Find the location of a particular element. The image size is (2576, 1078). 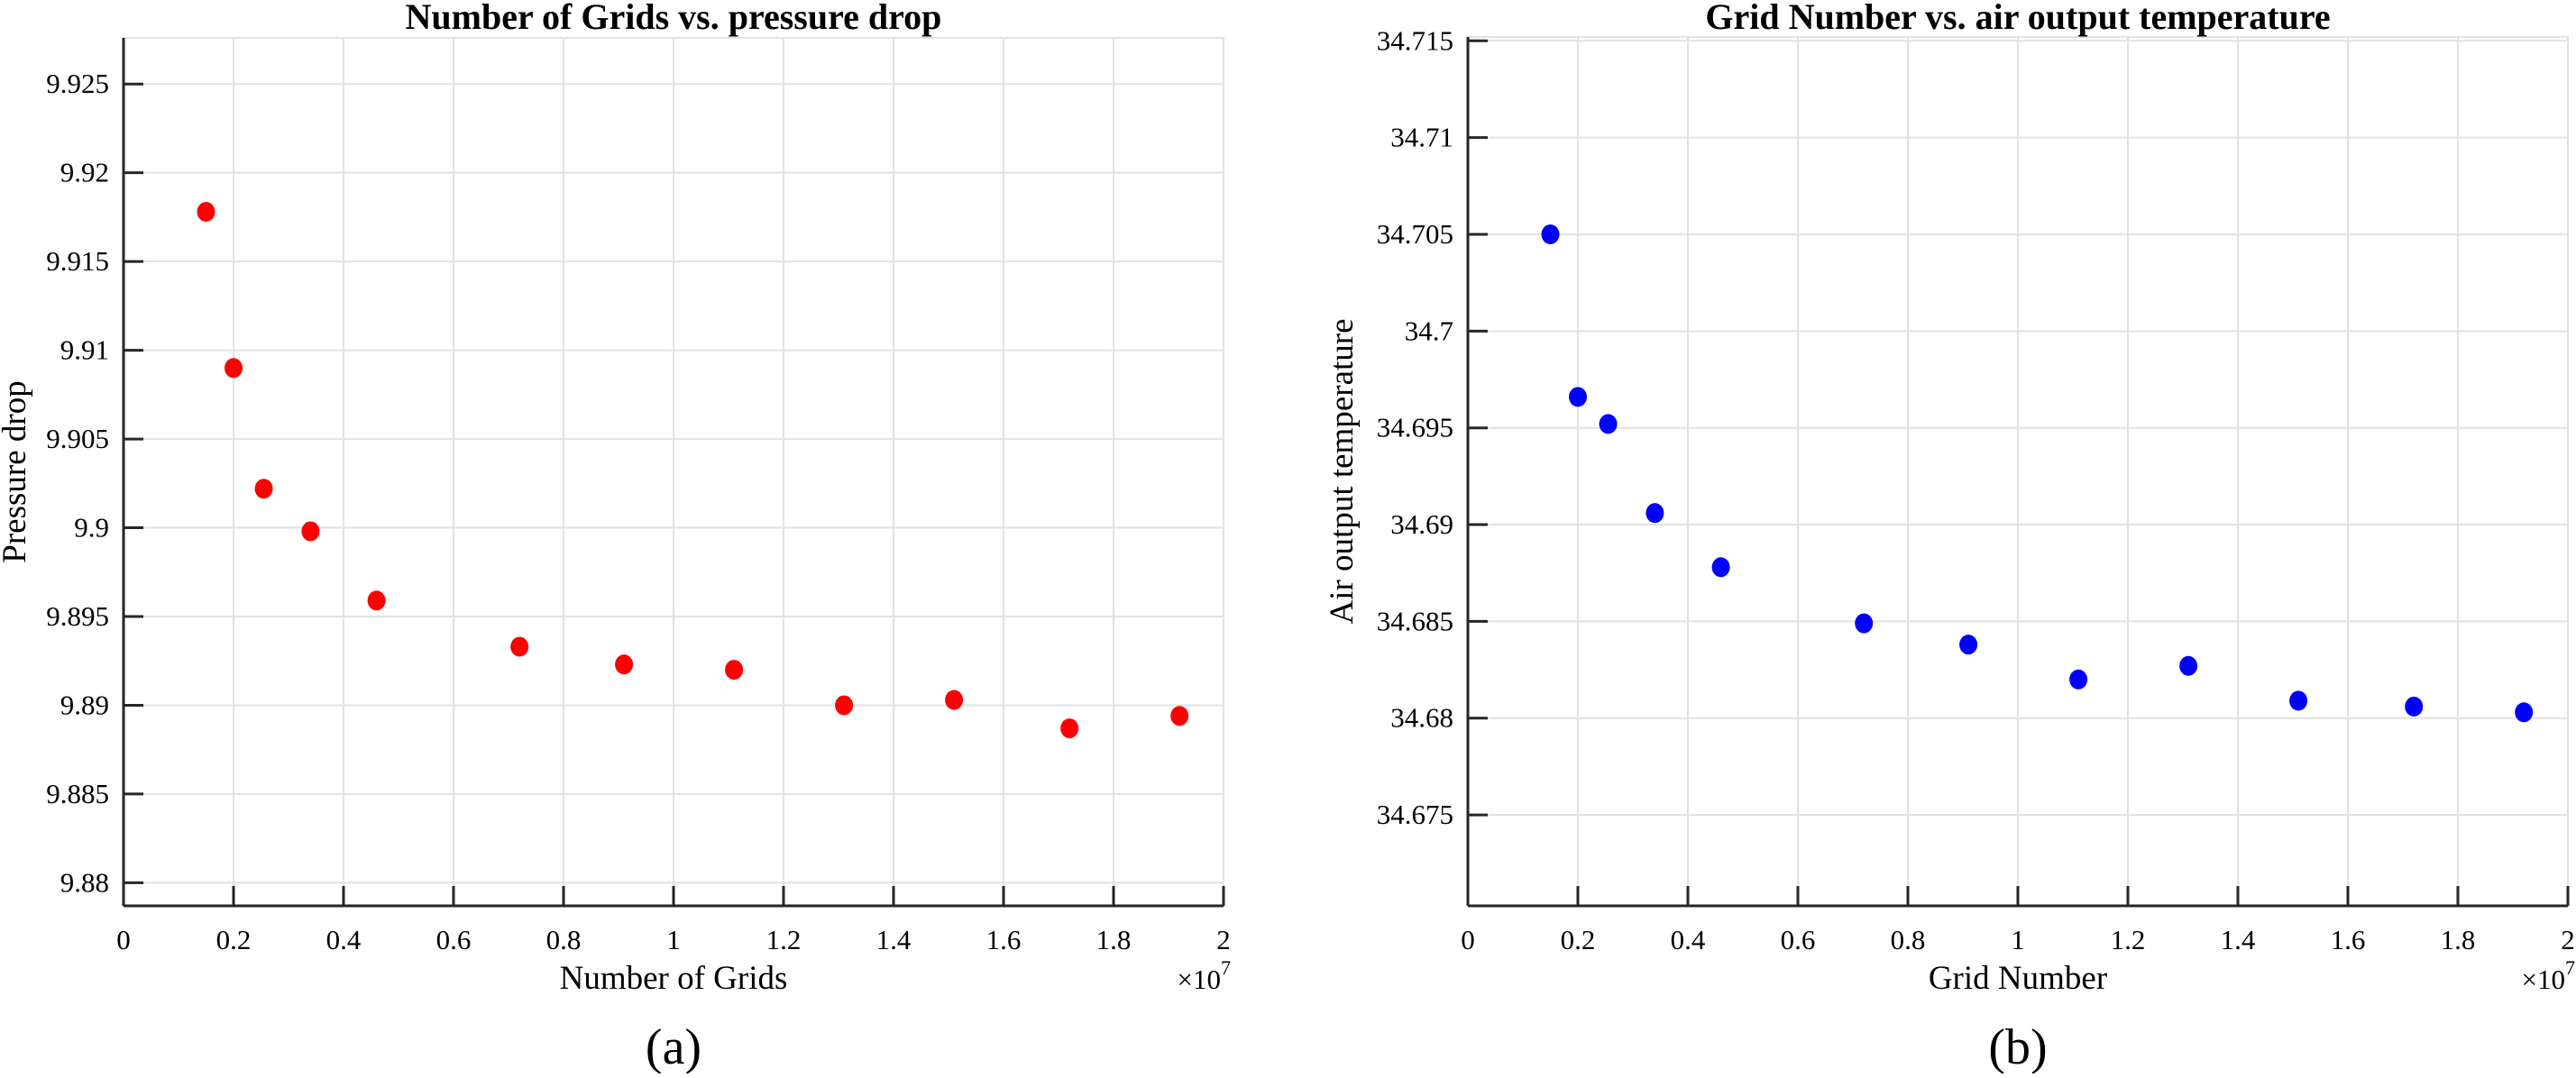

y-tick-label: 9.9 is located at coordinates (91, 528).